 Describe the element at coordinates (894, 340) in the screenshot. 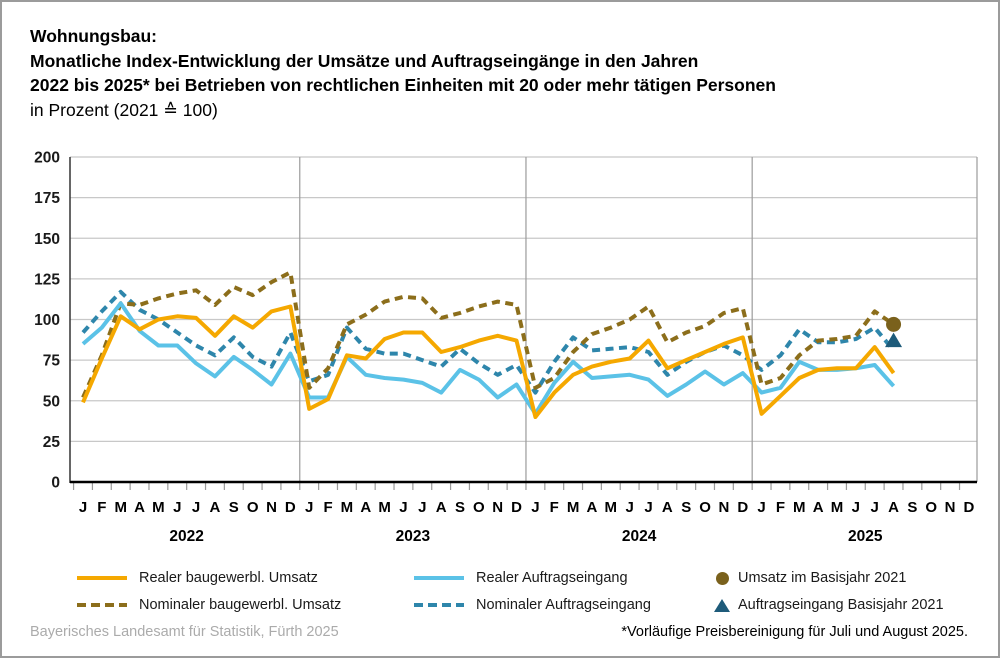

I see `marker-auftragseingang-basisjahr-triangle` at that location.